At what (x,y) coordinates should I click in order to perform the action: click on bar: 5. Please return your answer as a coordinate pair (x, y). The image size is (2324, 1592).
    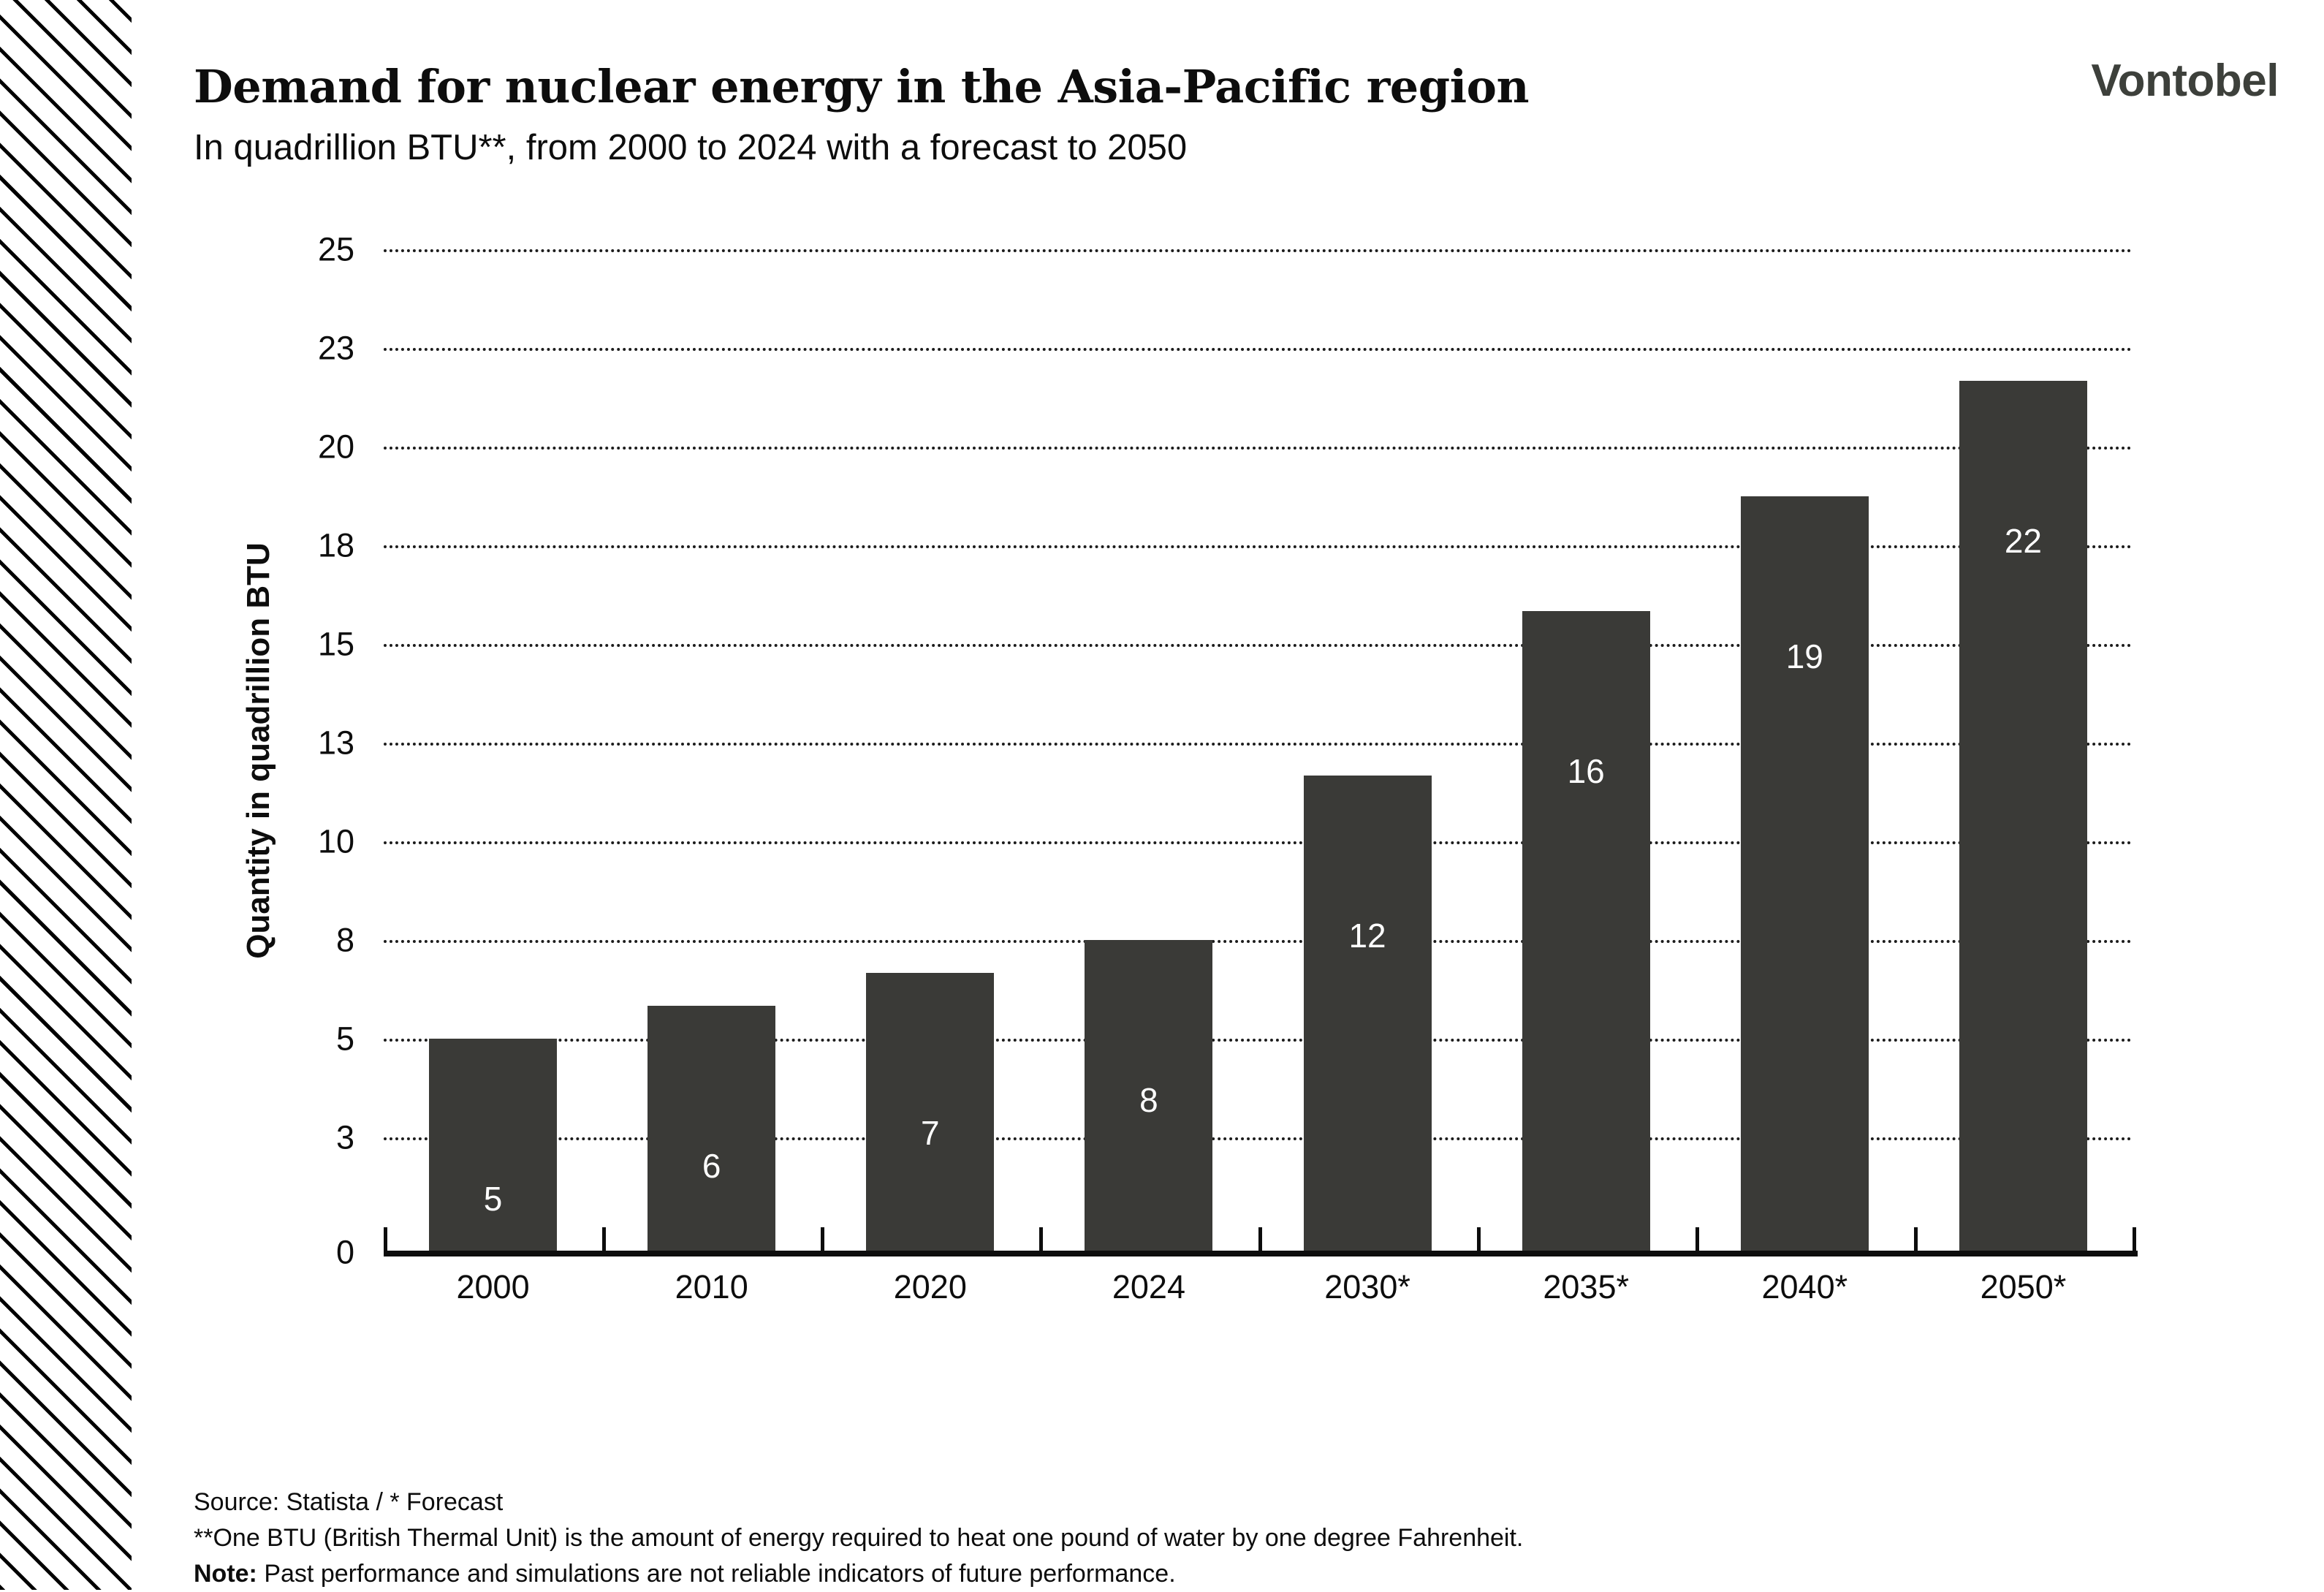
    Looking at the image, I should click on (493, 1145).